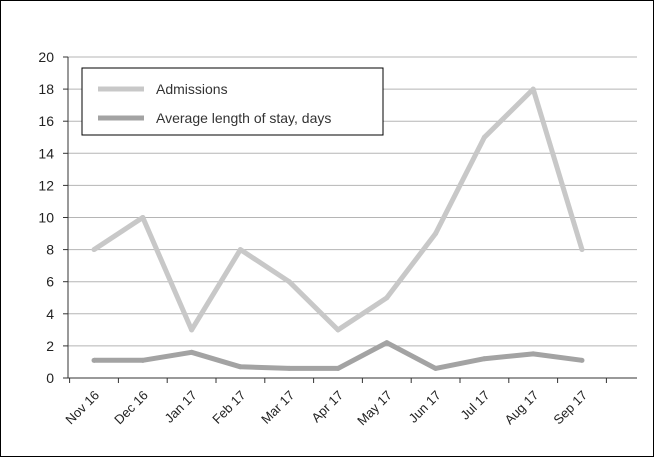 This screenshot has width=654, height=462. What do you see at coordinates (50, 314) in the screenshot?
I see `y-tick-label-4: 4` at bounding box center [50, 314].